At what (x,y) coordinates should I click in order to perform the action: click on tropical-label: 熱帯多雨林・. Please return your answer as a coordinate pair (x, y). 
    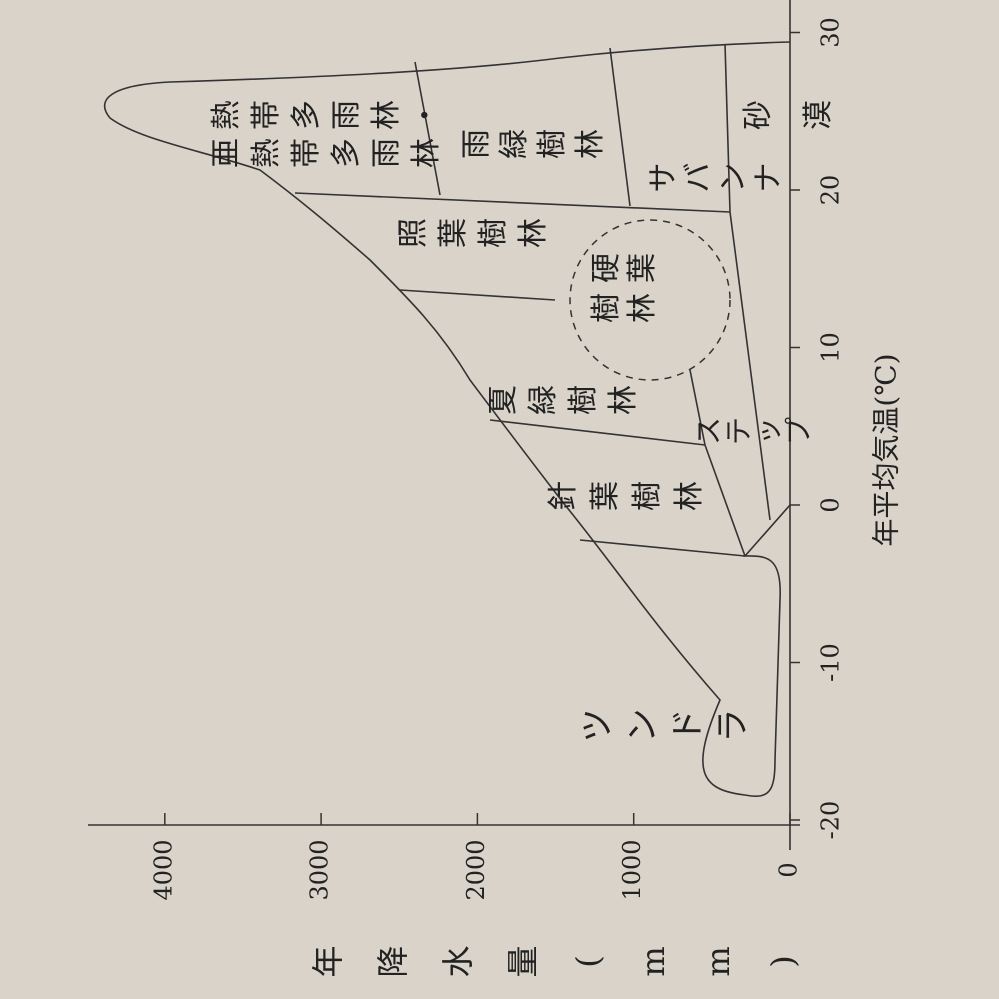
    Looking at the image, I should click on (326, 110).